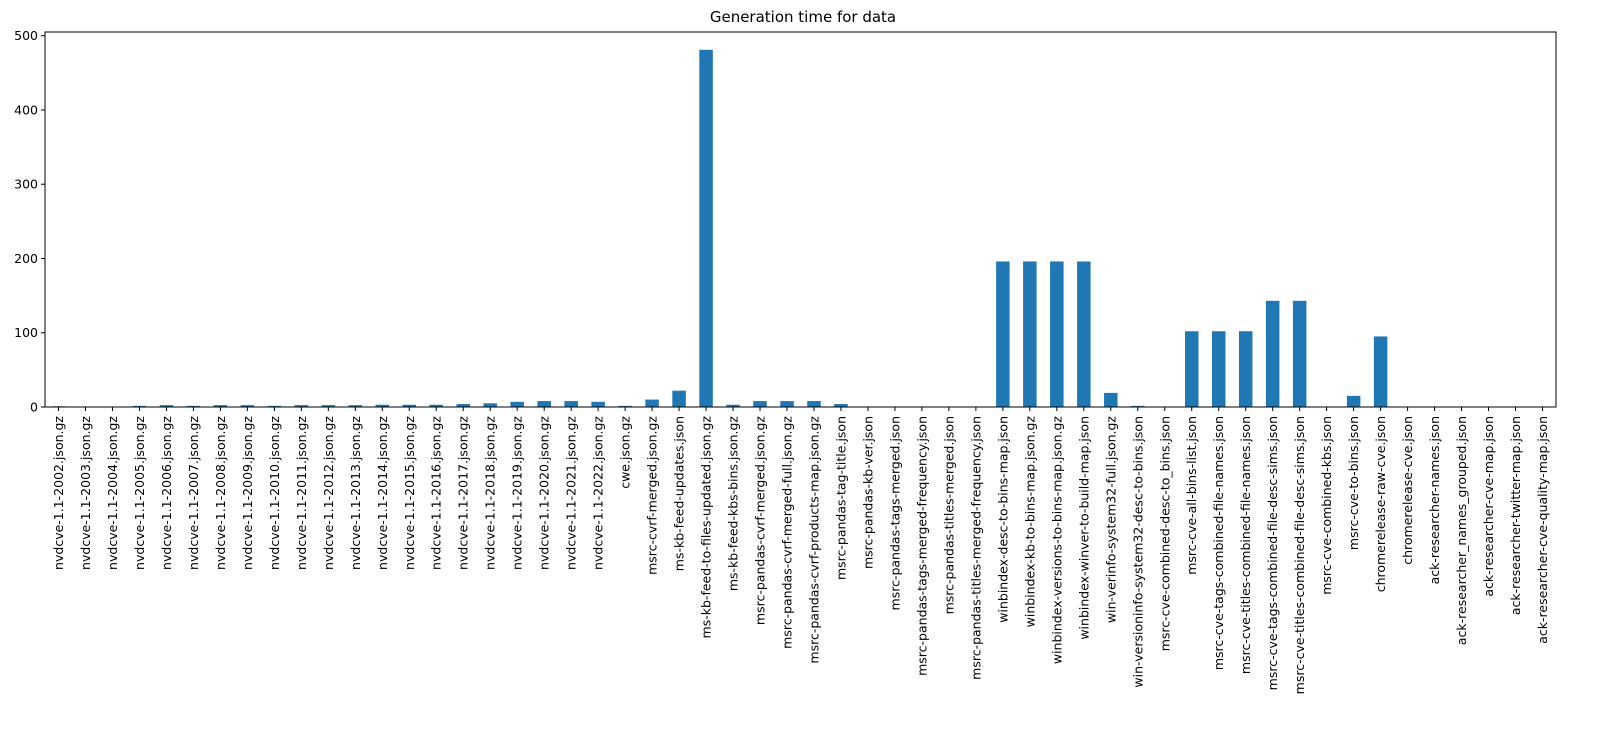  What do you see at coordinates (652, 495) in the screenshot?
I see `x-tick-label: msrc-cvrf-merged.json.gz` at bounding box center [652, 495].